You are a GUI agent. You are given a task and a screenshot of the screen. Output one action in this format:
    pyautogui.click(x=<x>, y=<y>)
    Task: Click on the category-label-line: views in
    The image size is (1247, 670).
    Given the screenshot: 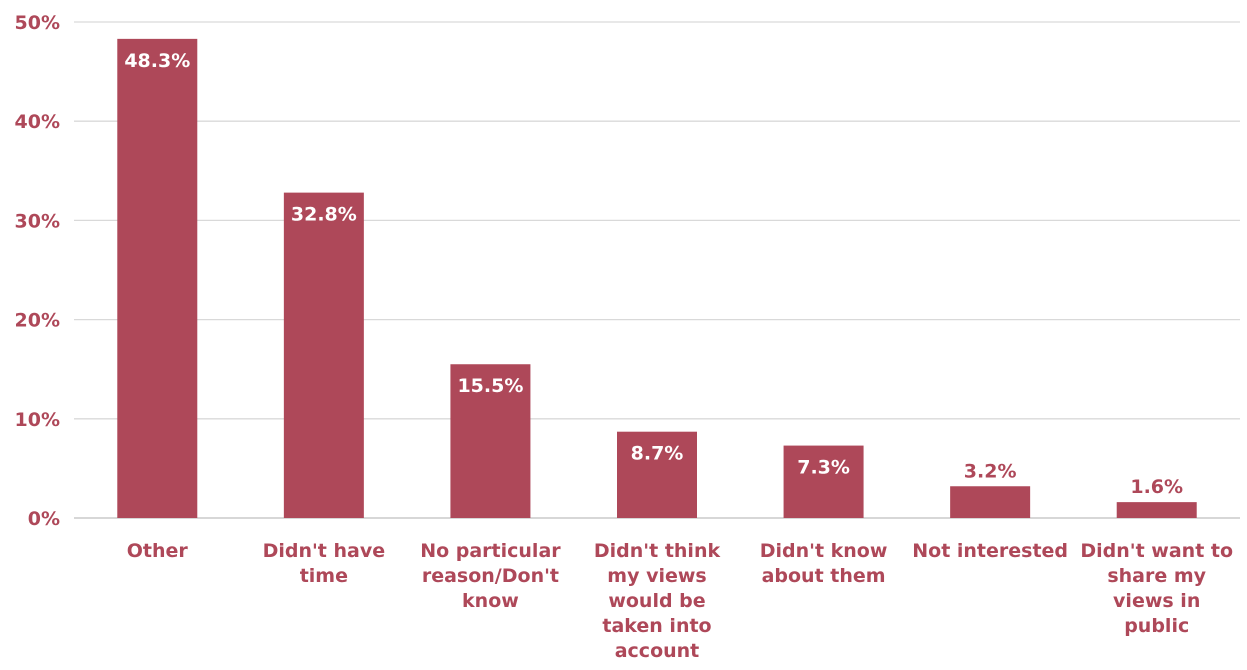 What is the action you would take?
    pyautogui.click(x=1156, y=601)
    